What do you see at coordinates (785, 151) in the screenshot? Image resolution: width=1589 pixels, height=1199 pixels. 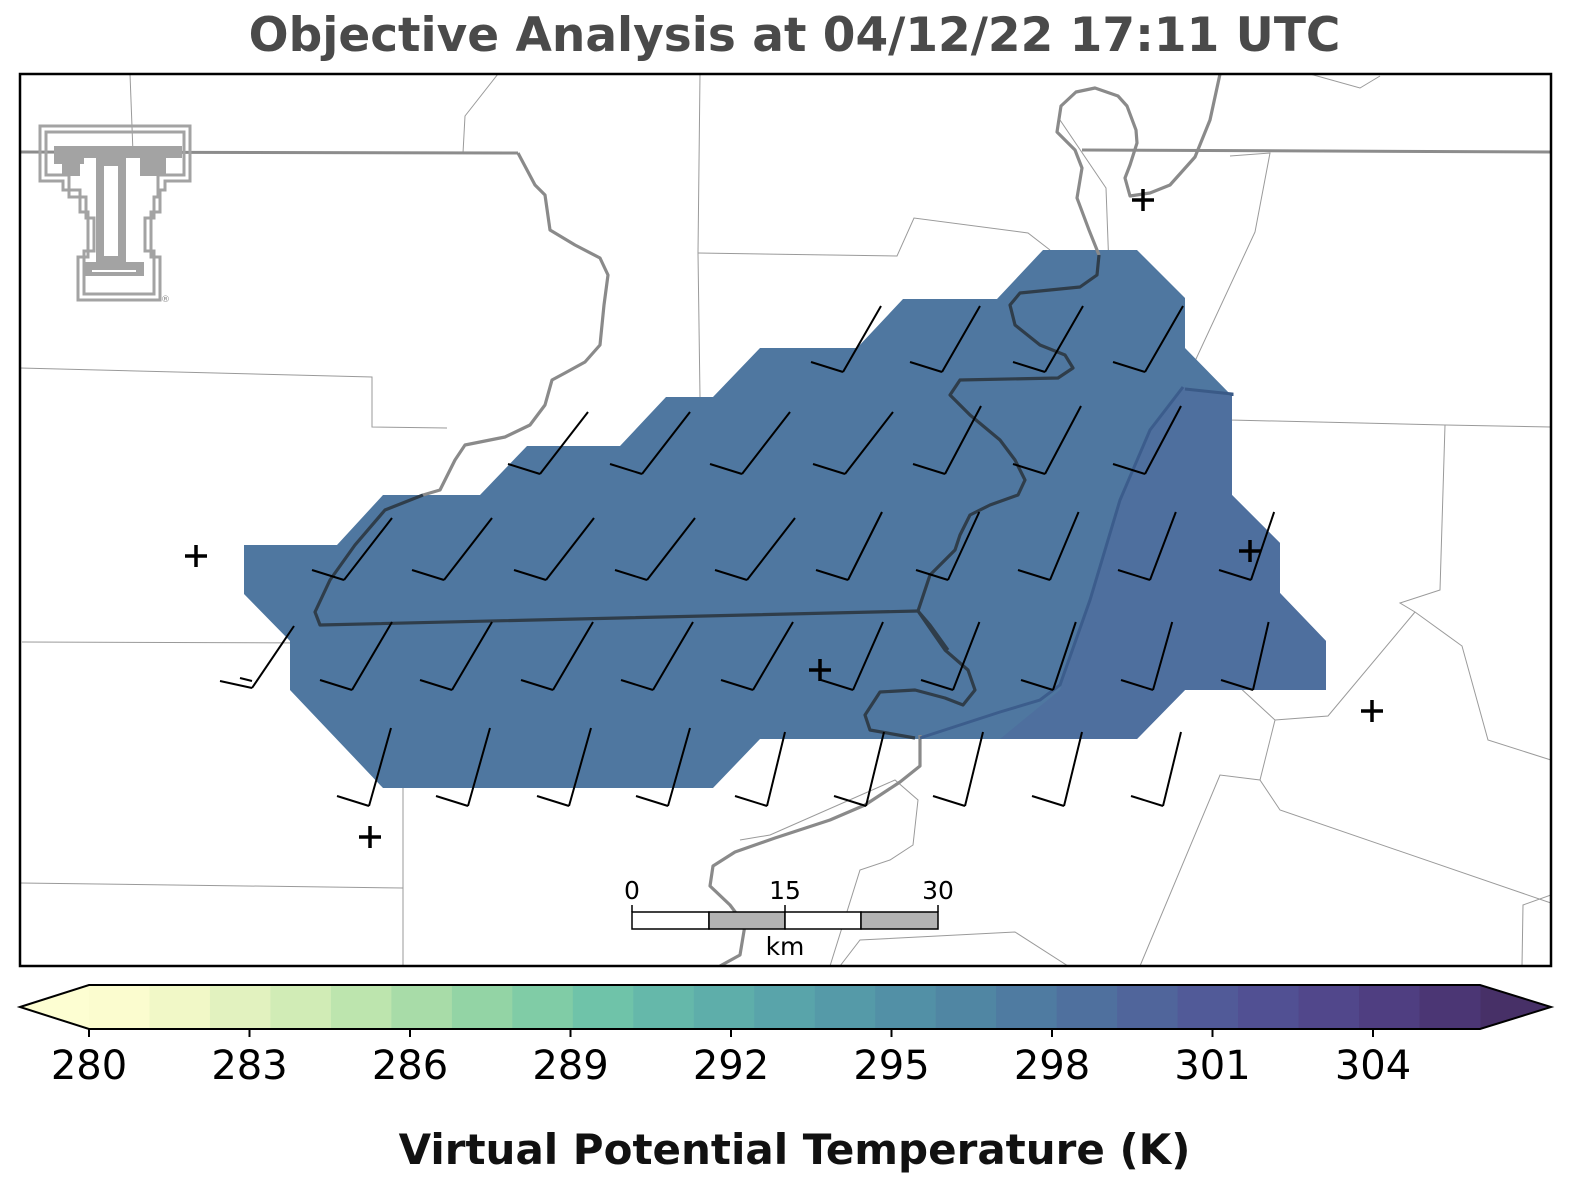 I see `state-boundaries` at bounding box center [785, 151].